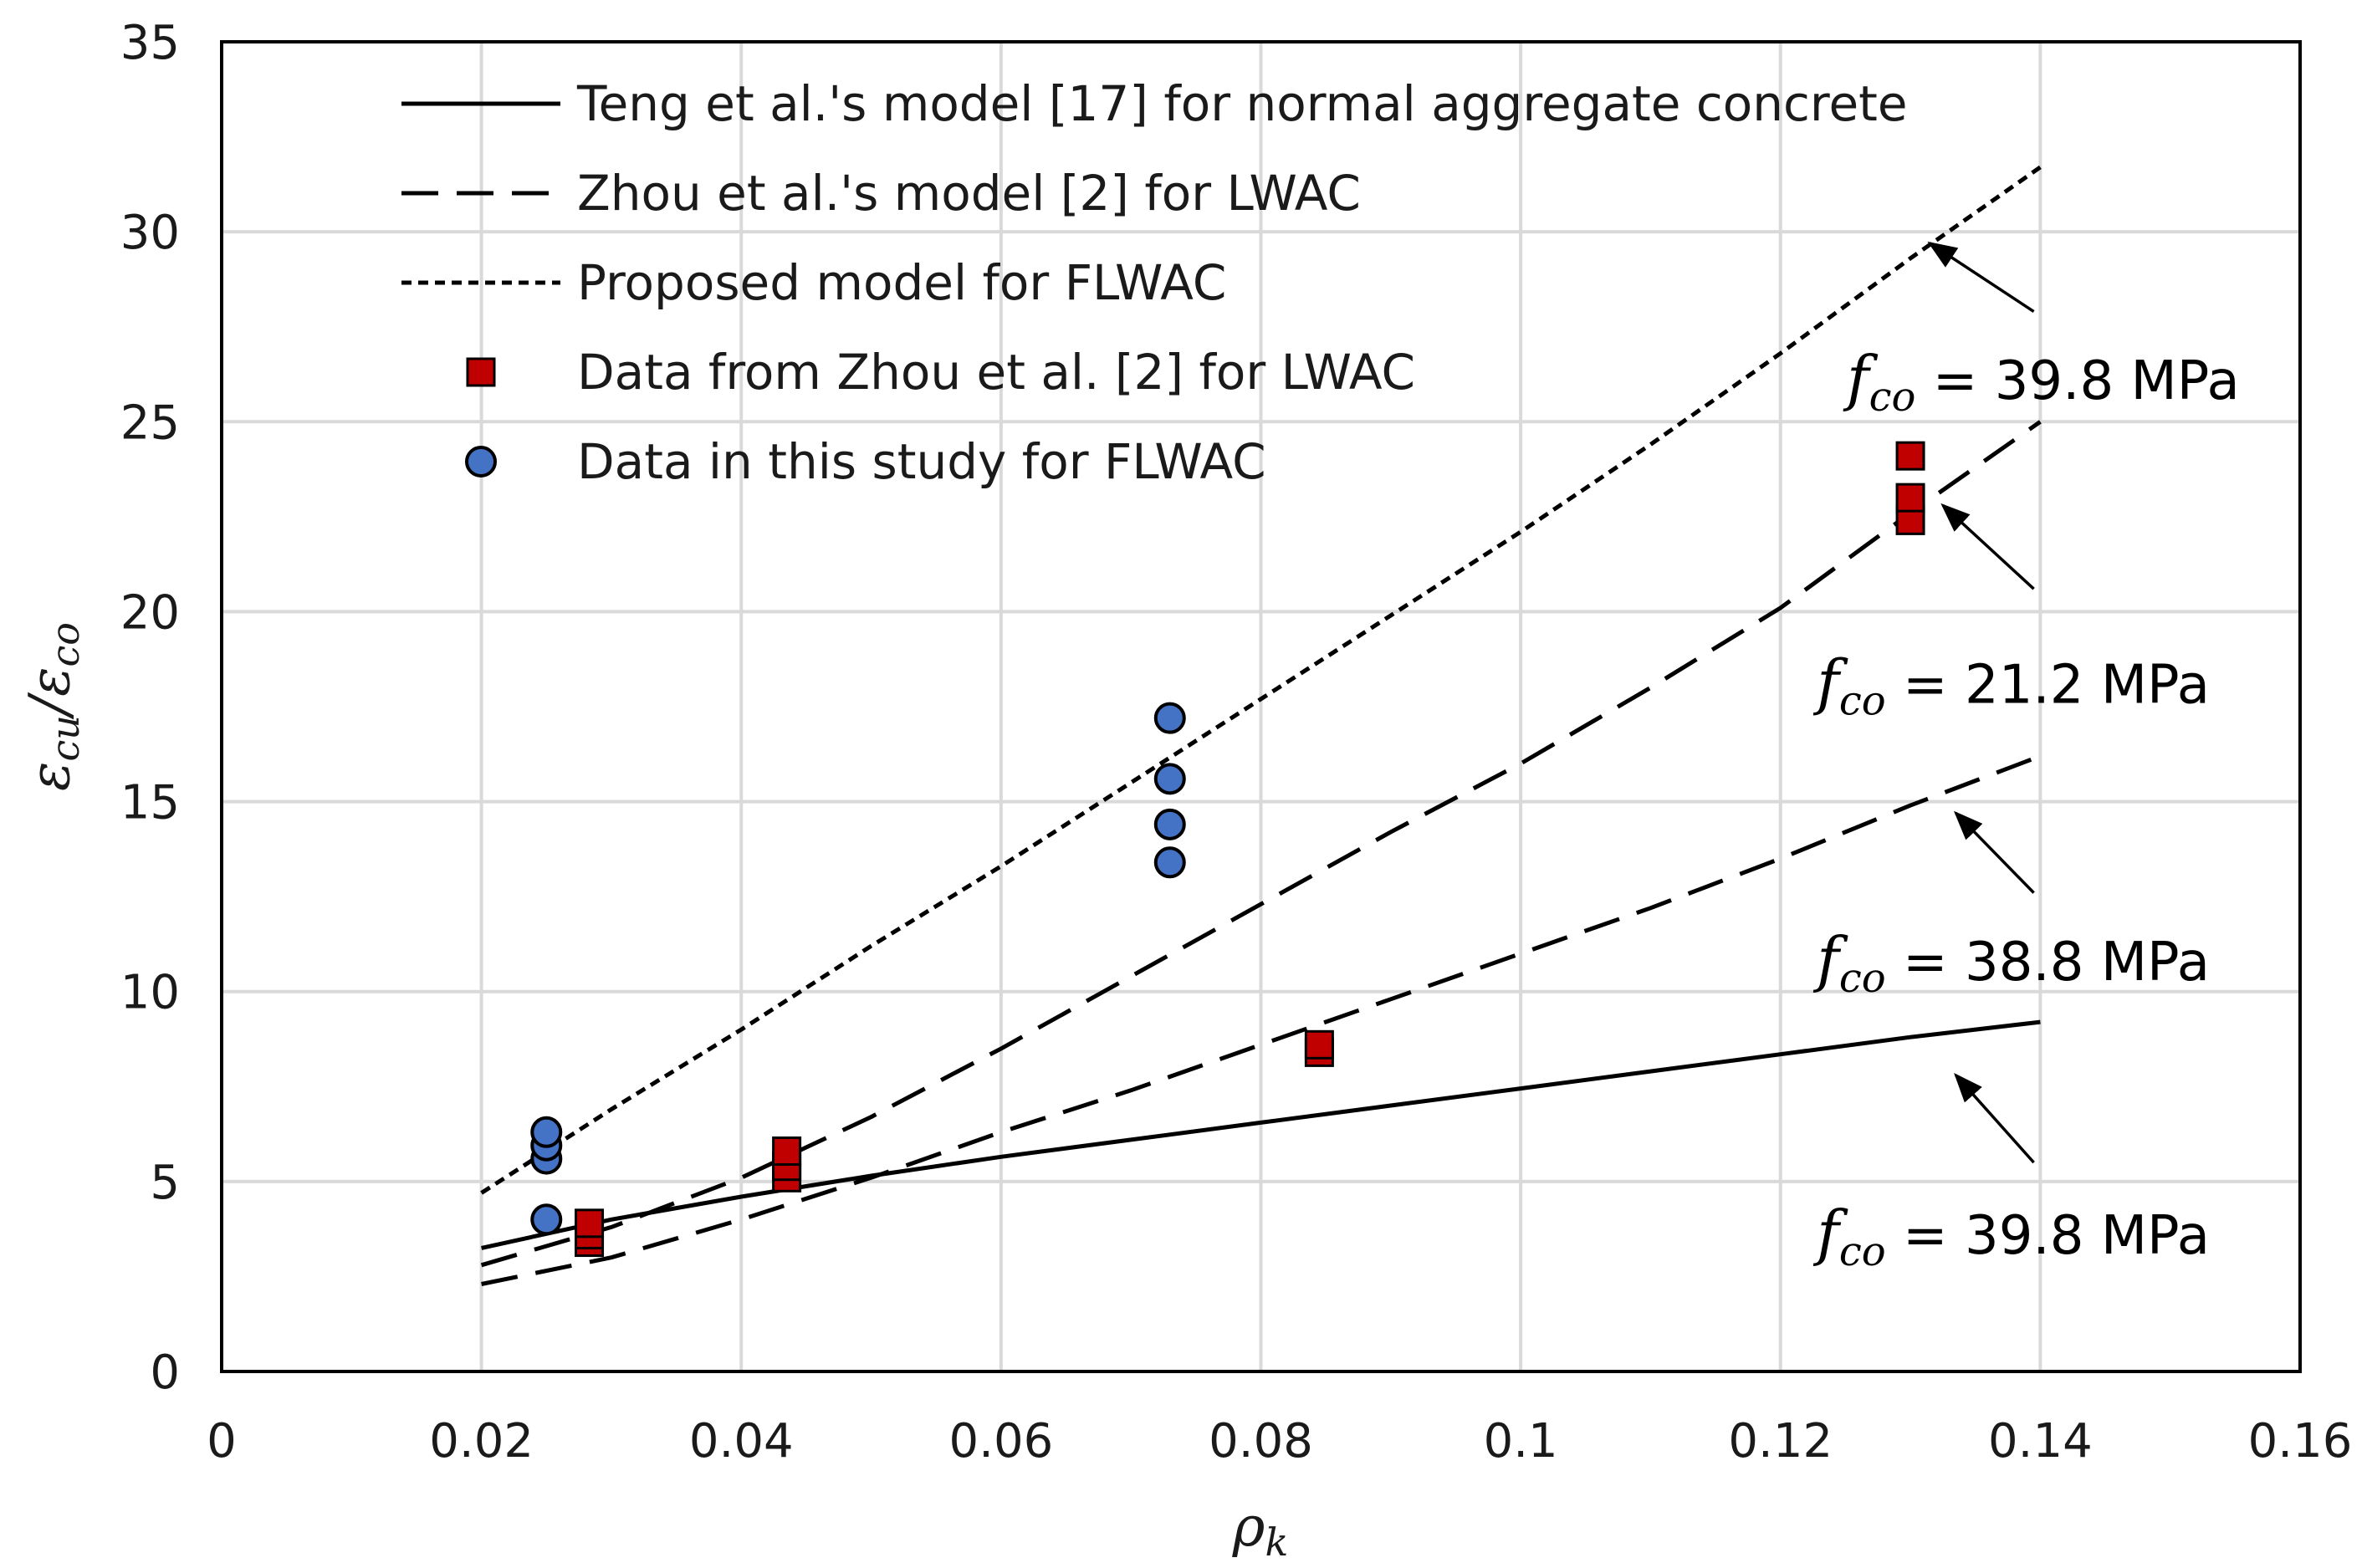 Image resolution: width=2367 pixels, height=1568 pixels. What do you see at coordinates (1260, 1529) in the screenshot?
I see `x-axis-label: ρk` at bounding box center [1260, 1529].